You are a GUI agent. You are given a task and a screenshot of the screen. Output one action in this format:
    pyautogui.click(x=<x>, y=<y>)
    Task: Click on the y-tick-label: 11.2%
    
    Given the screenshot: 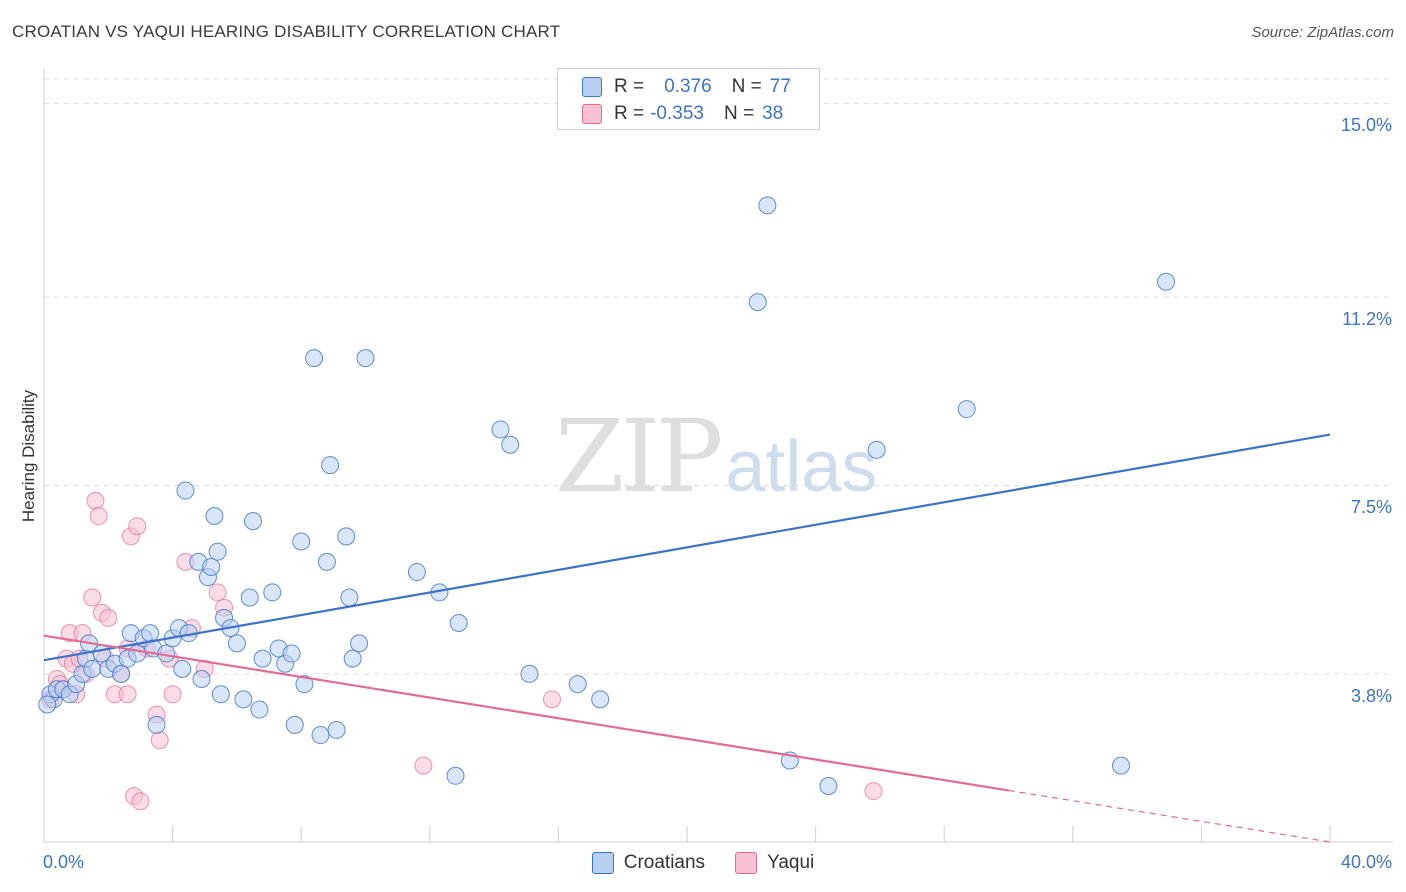 What is the action you would take?
    pyautogui.click(x=1367, y=319)
    